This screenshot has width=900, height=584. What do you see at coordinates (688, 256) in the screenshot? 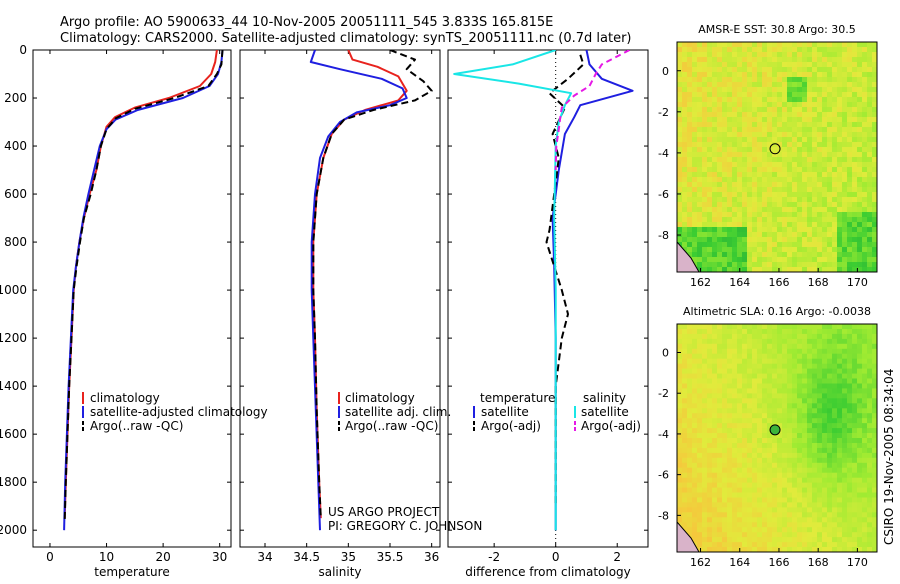
I see `coastline-land` at bounding box center [688, 256].